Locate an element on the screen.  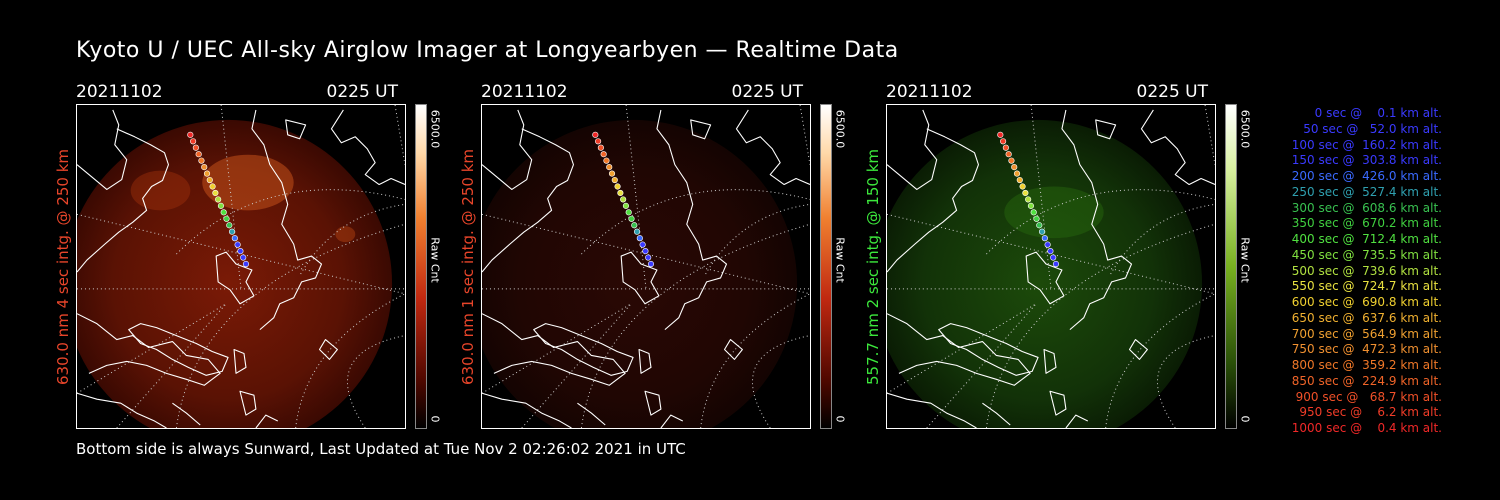
legend-entry: 650 sec @ 637.6 km alt. is located at coordinates (1364, 317).